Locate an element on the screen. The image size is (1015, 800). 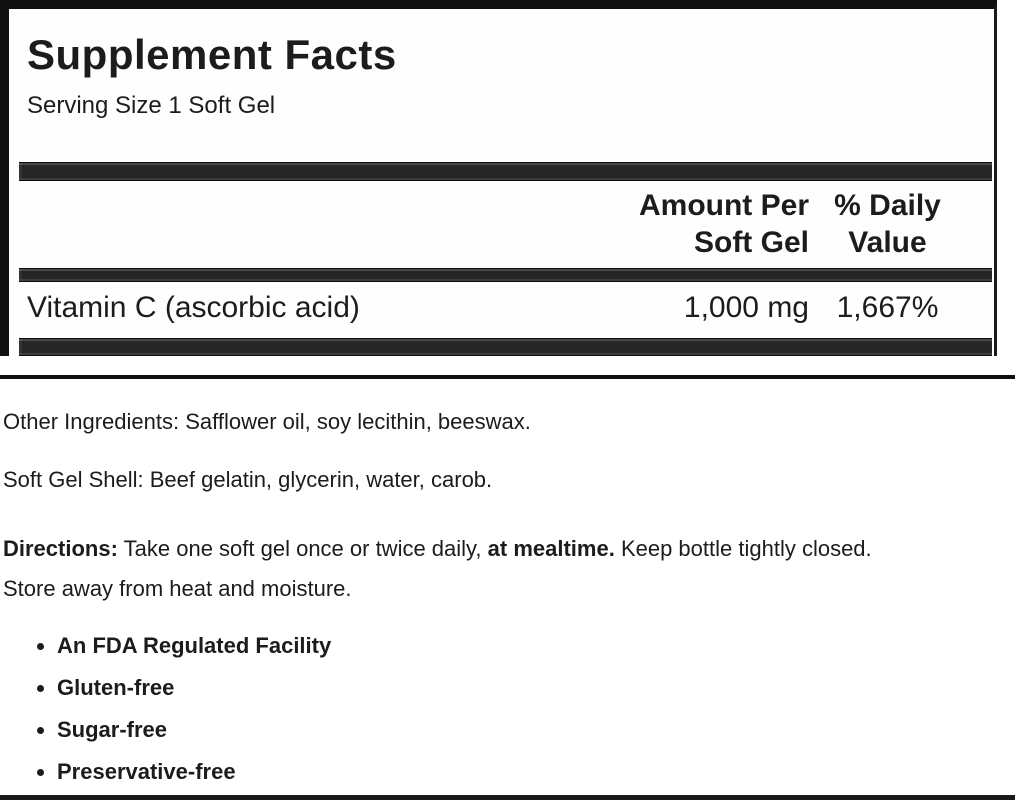
nutrient-daily-value: 1,667% is located at coordinates (887, 307).